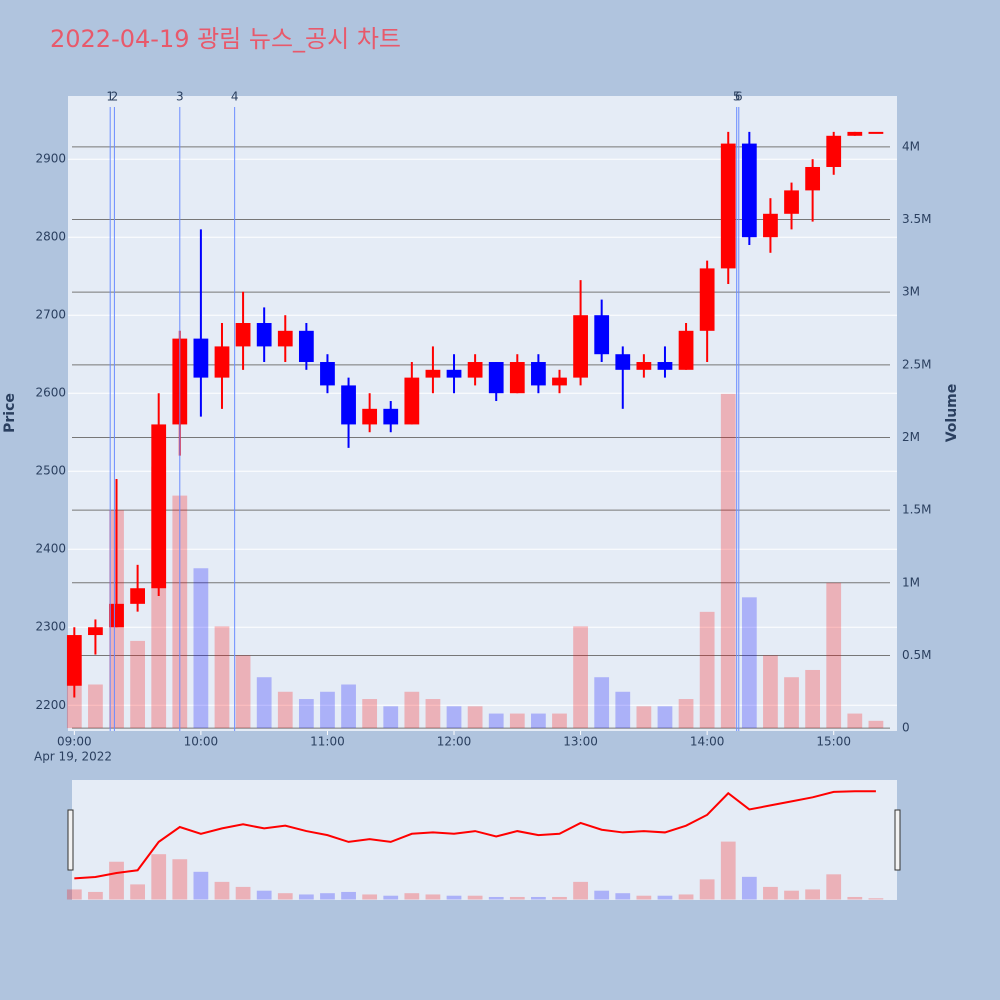  Describe the element at coordinates (327, 742) in the screenshot. I see `x-tick-label: 11:00` at that location.